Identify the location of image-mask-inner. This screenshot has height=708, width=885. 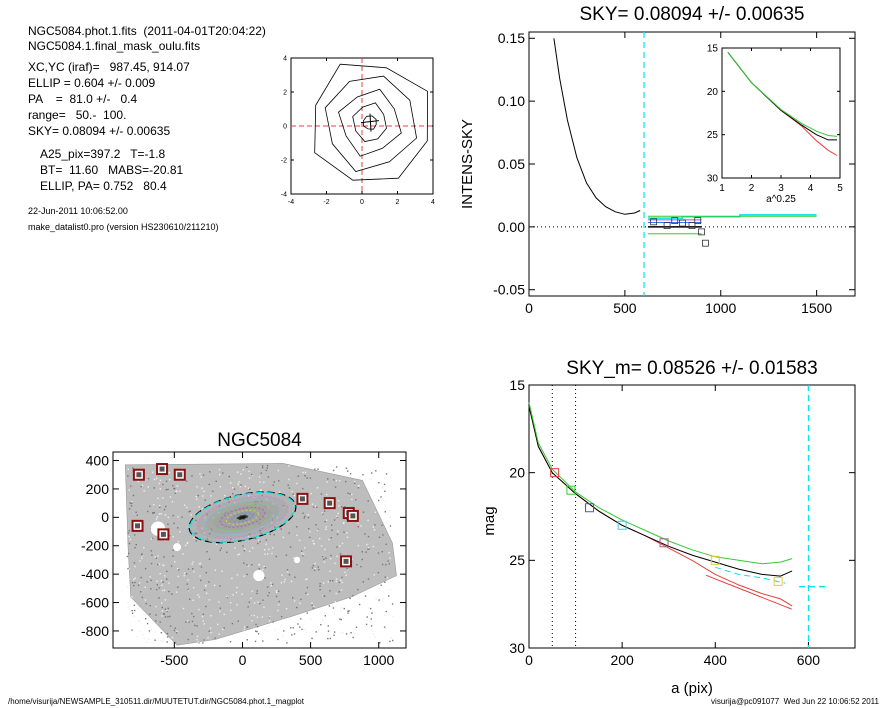
(139, 475).